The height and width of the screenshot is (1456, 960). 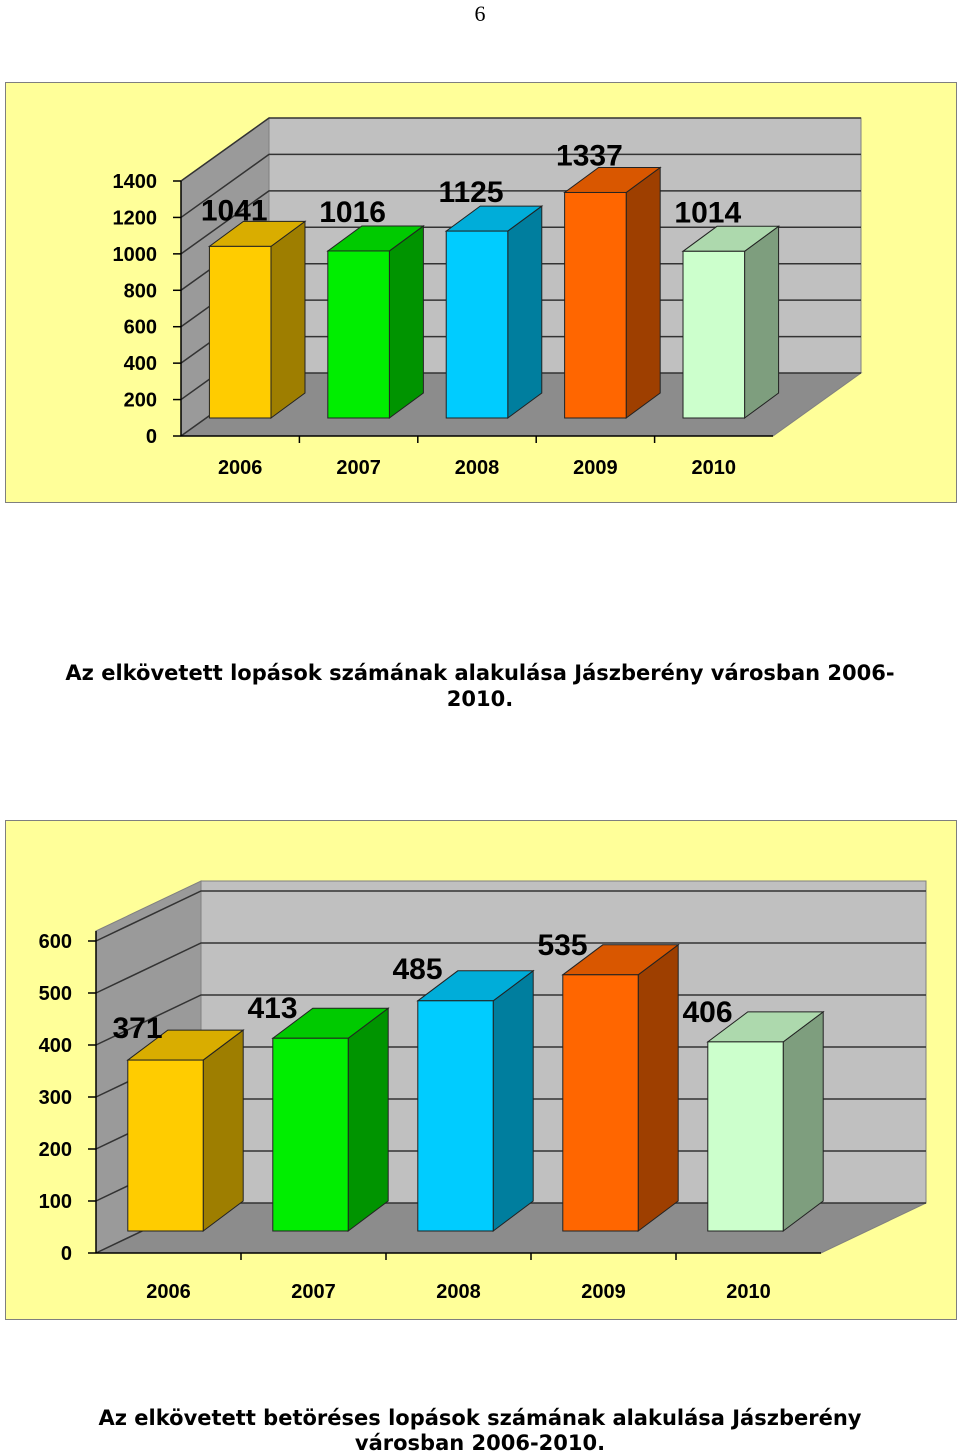 What do you see at coordinates (55, 1150) in the screenshot?
I see `chart2-y-tick-label: 200` at bounding box center [55, 1150].